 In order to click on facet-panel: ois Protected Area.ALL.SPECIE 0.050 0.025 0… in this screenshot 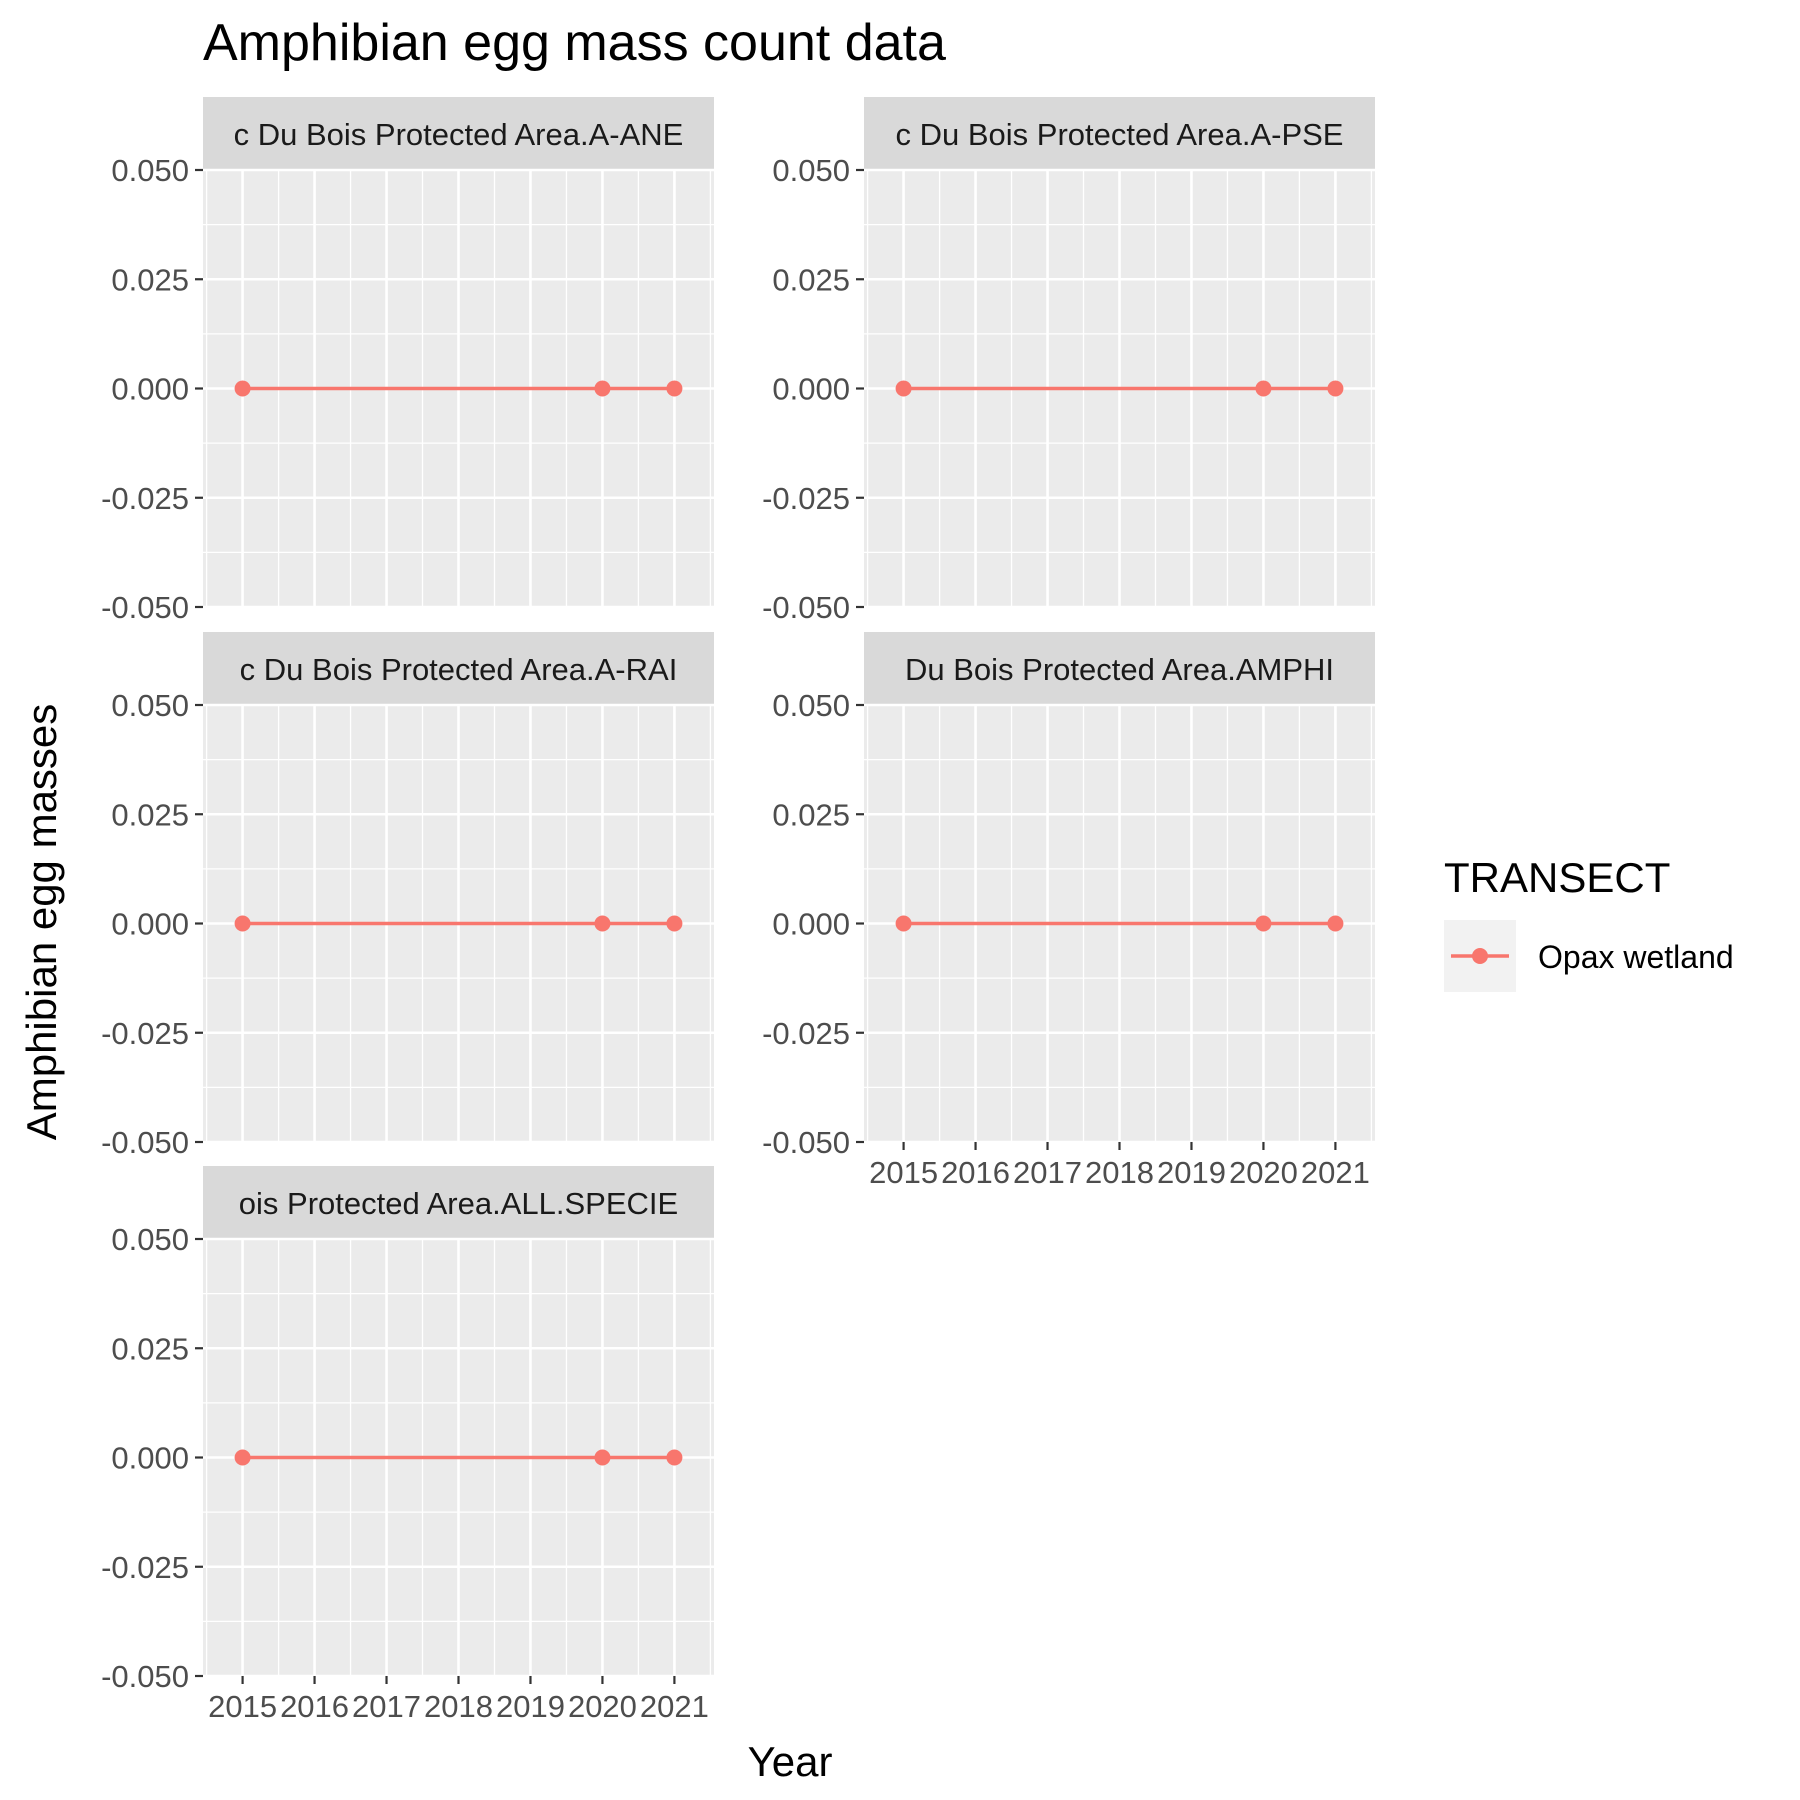, I will do `click(407, 1445)`.